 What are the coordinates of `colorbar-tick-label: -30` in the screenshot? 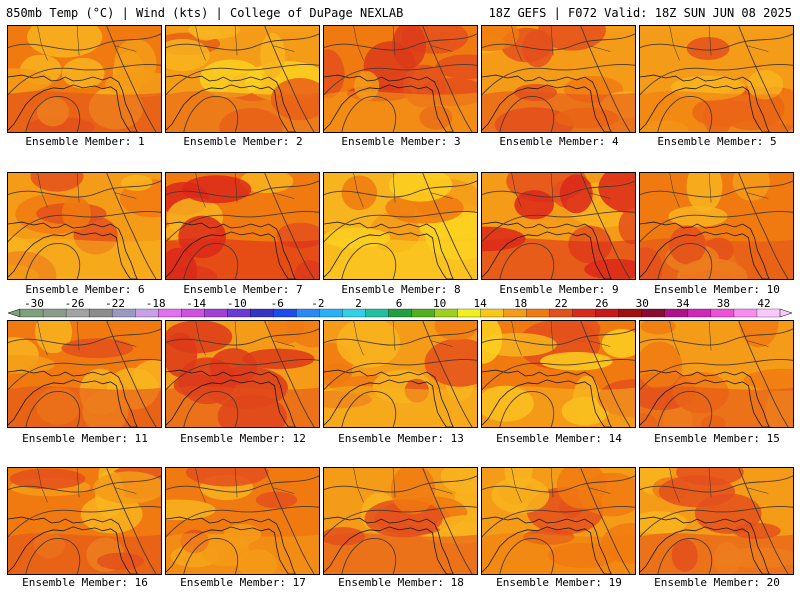 It's located at (34, 303).